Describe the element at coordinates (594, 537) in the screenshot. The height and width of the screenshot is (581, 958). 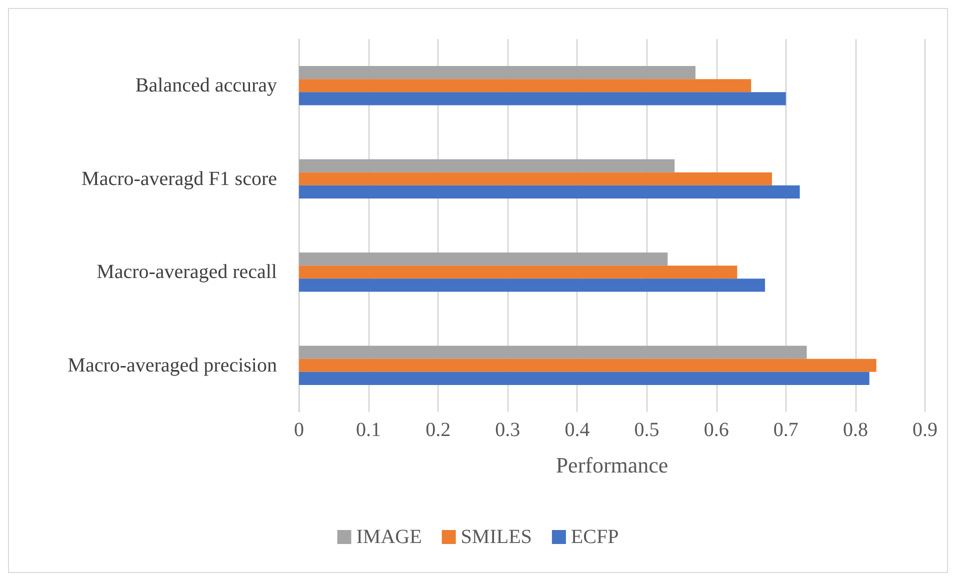
I see `legend-label: ECFP` at that location.